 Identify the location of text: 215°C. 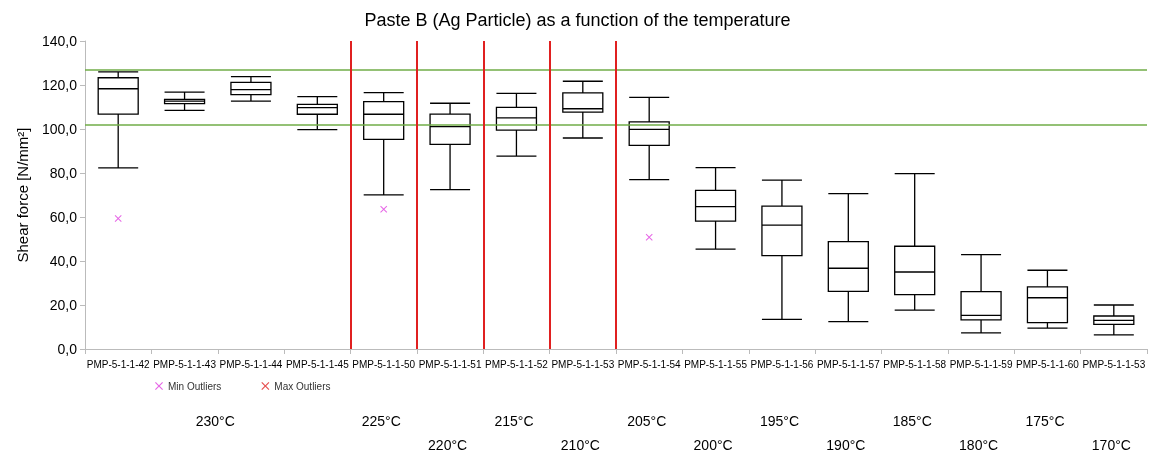
(514, 421).